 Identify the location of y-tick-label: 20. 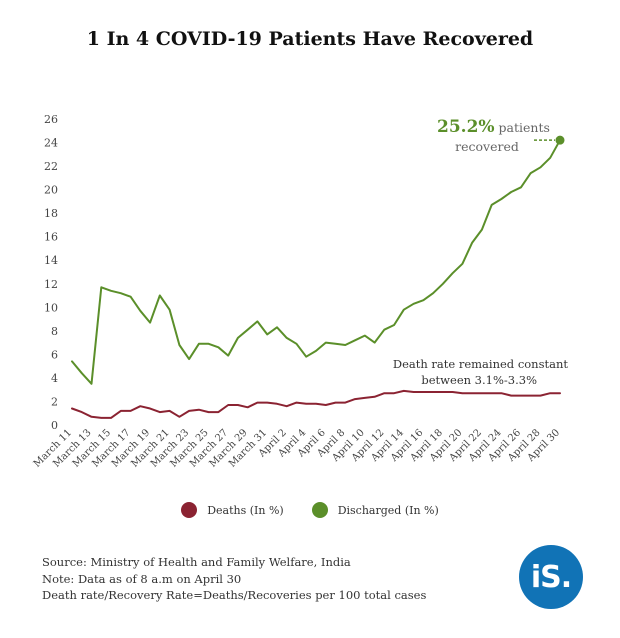
(51, 190).